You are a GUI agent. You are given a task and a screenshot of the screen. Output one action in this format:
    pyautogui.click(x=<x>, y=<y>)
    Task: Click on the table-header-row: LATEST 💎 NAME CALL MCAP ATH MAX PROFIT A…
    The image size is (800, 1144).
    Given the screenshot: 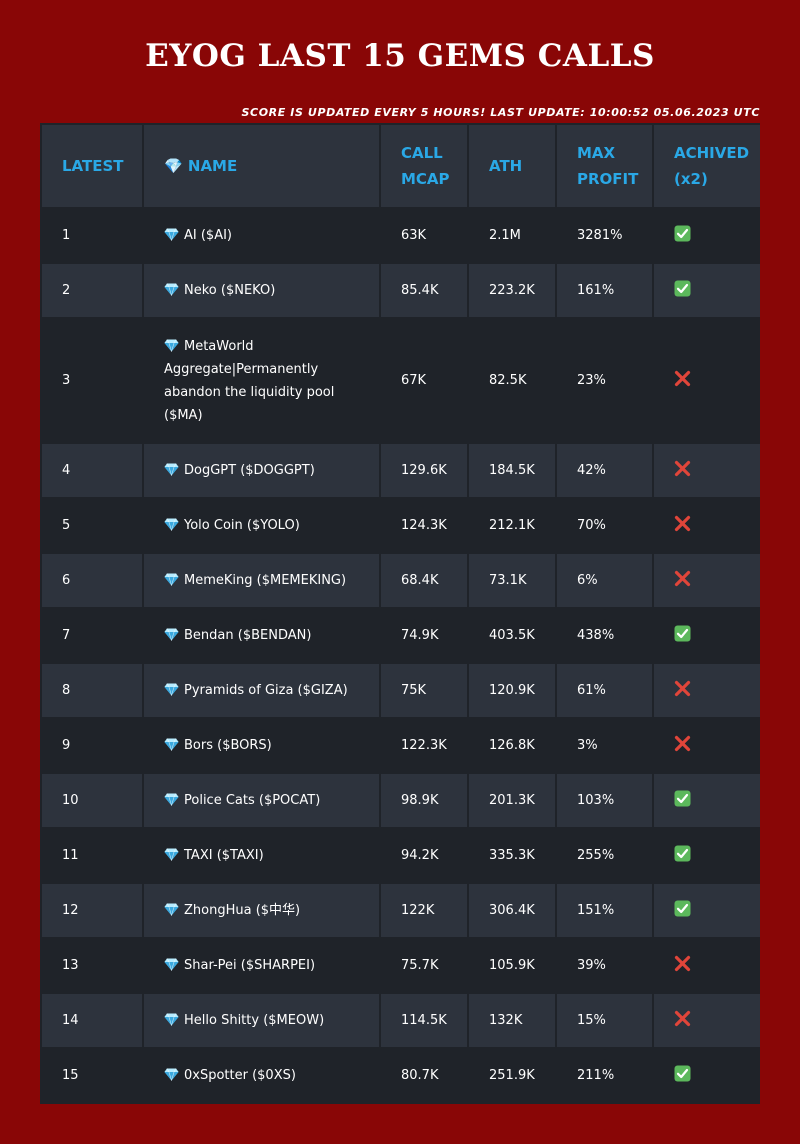 What is the action you would take?
    pyautogui.click(x=401, y=166)
    